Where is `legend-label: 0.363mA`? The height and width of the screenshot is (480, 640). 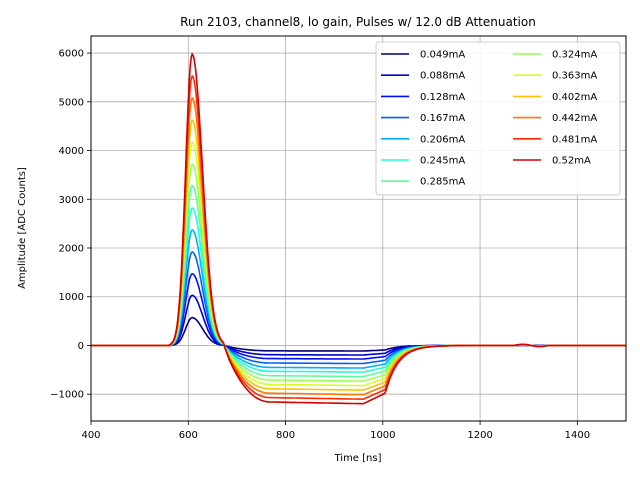 legend-label: 0.363mA is located at coordinates (574, 76).